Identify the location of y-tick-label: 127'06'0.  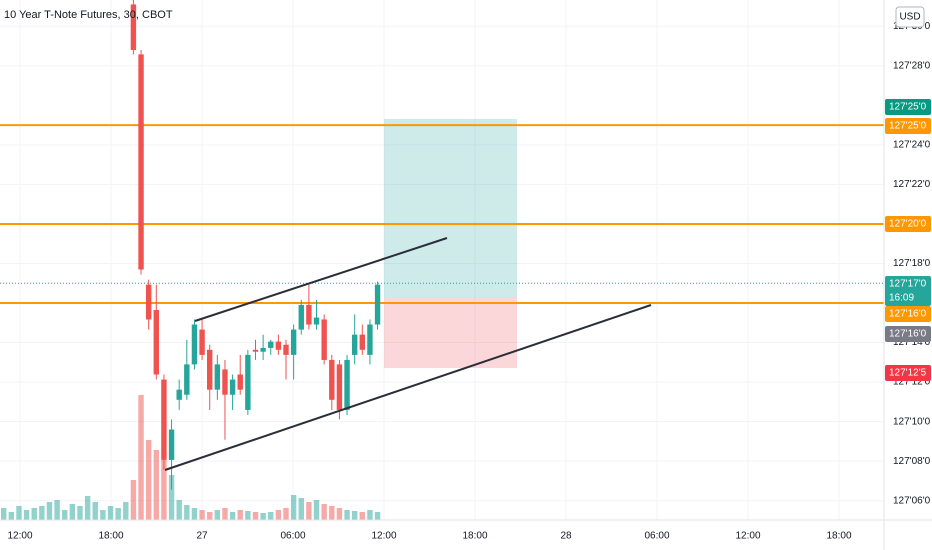
(912, 500).